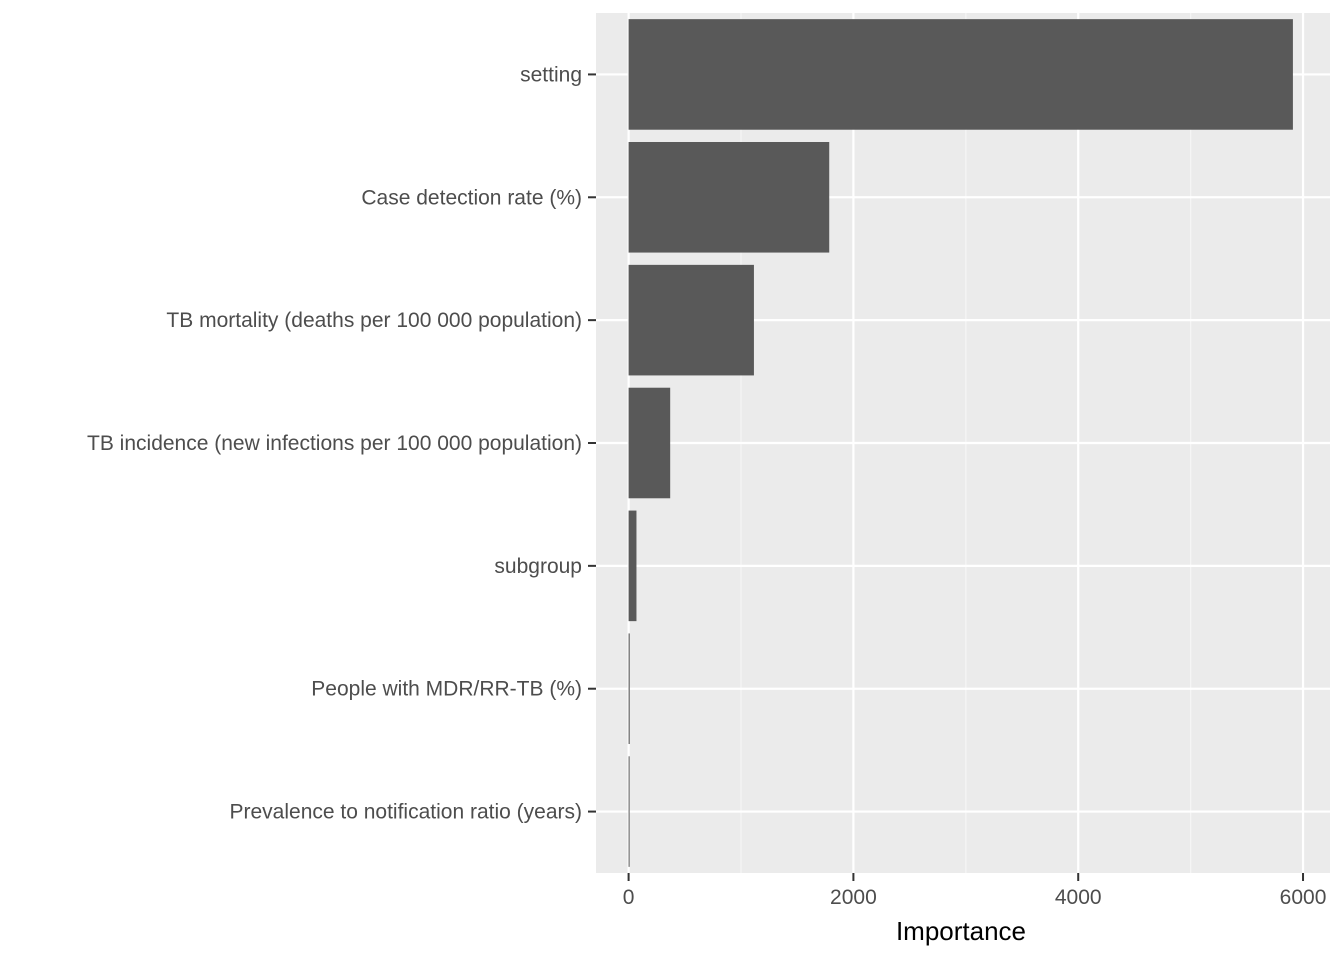  Describe the element at coordinates (1078, 897) in the screenshot. I see `x-tick-label: 4000` at that location.